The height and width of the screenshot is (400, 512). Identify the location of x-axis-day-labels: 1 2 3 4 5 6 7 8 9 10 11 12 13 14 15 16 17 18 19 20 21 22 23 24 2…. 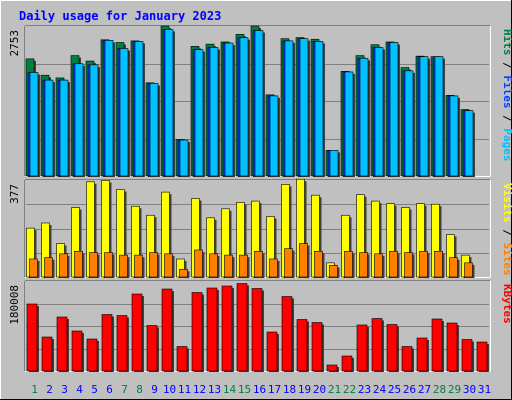
(261, 389).